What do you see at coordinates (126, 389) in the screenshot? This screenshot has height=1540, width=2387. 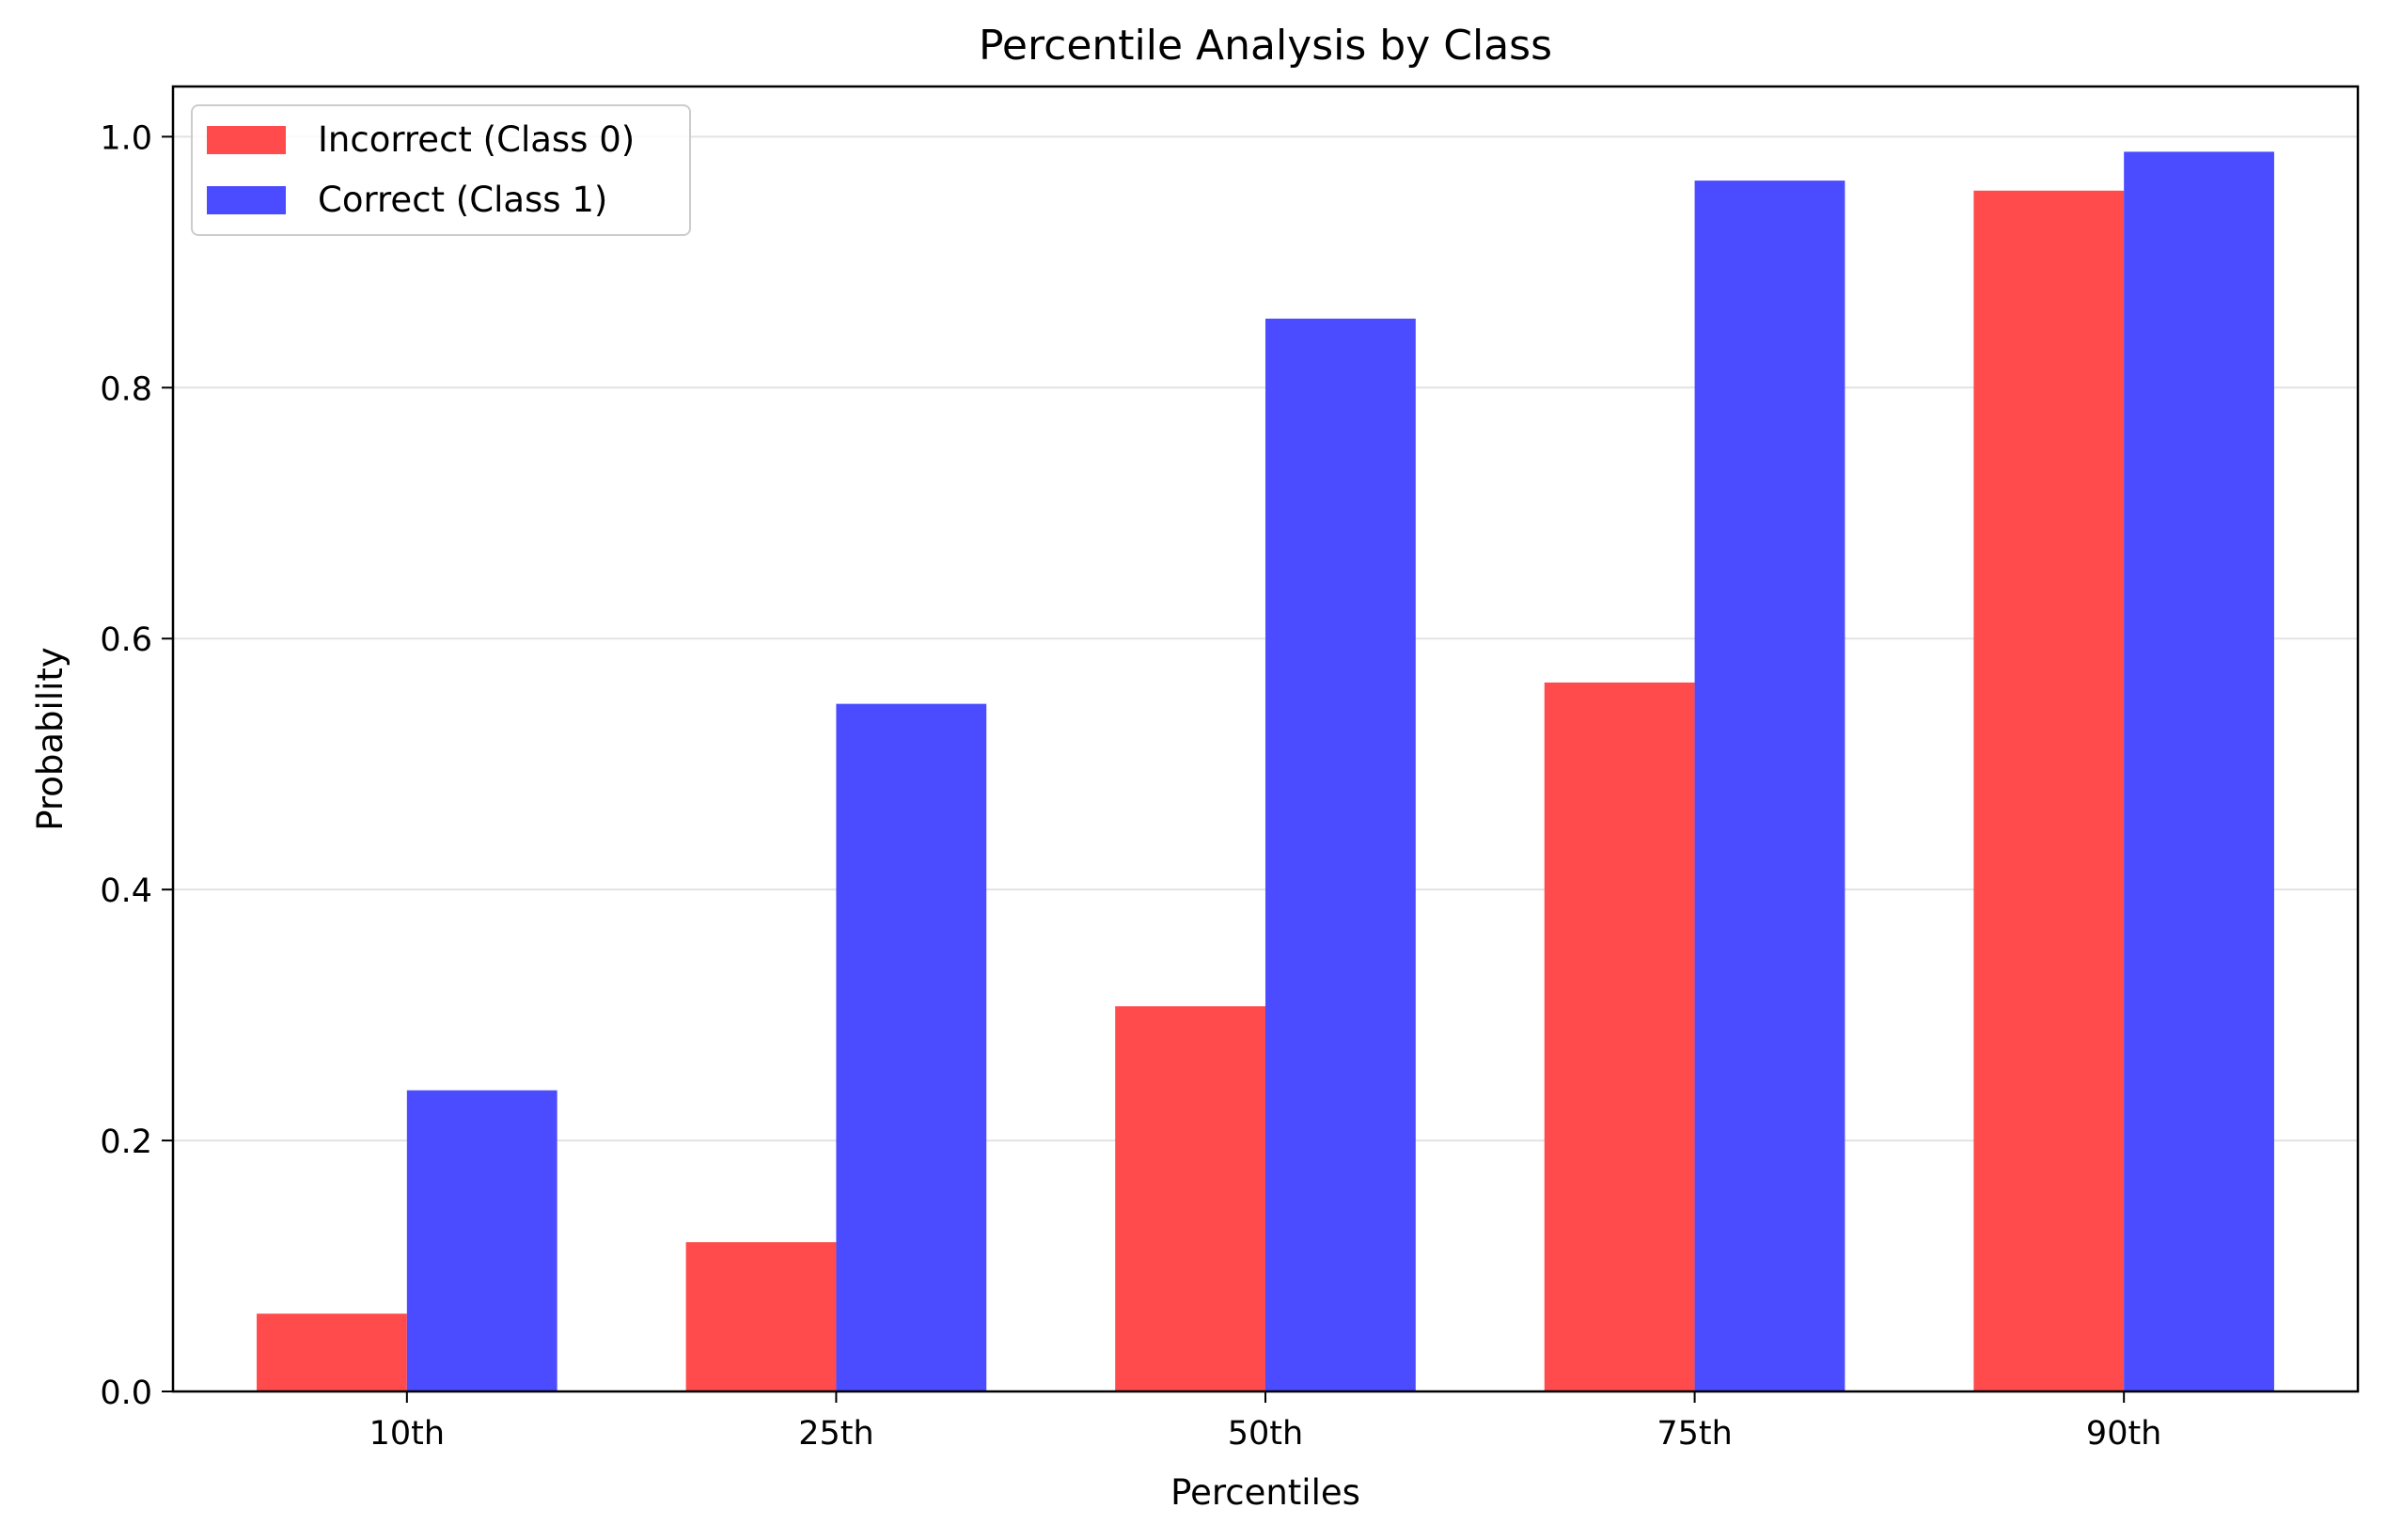 I see `y-tick-label: 0.8` at bounding box center [126, 389].